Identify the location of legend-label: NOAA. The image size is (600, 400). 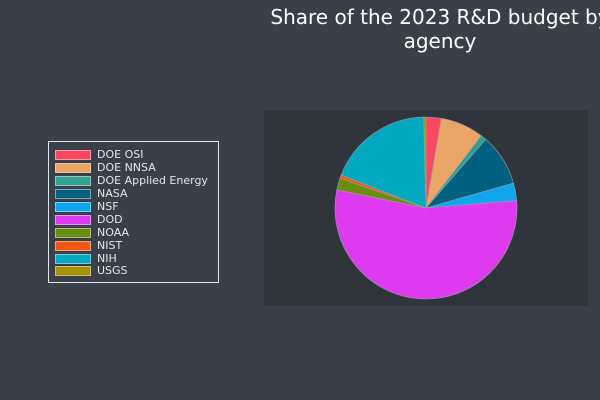
(113, 232).